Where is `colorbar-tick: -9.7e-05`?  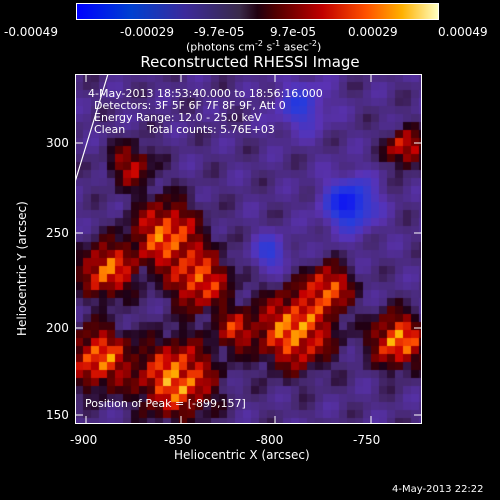 colorbar-tick: -9.7e-05 is located at coordinates (219, 32).